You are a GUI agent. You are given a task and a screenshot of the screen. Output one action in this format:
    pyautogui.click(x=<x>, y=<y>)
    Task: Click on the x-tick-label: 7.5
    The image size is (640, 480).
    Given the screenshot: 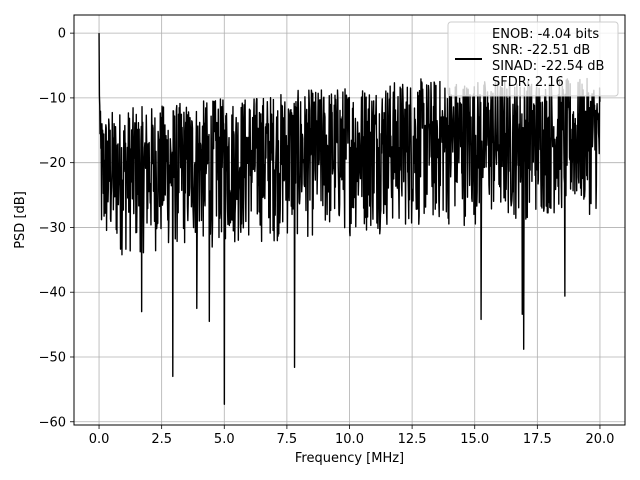 What is the action you would take?
    pyautogui.click(x=287, y=439)
    